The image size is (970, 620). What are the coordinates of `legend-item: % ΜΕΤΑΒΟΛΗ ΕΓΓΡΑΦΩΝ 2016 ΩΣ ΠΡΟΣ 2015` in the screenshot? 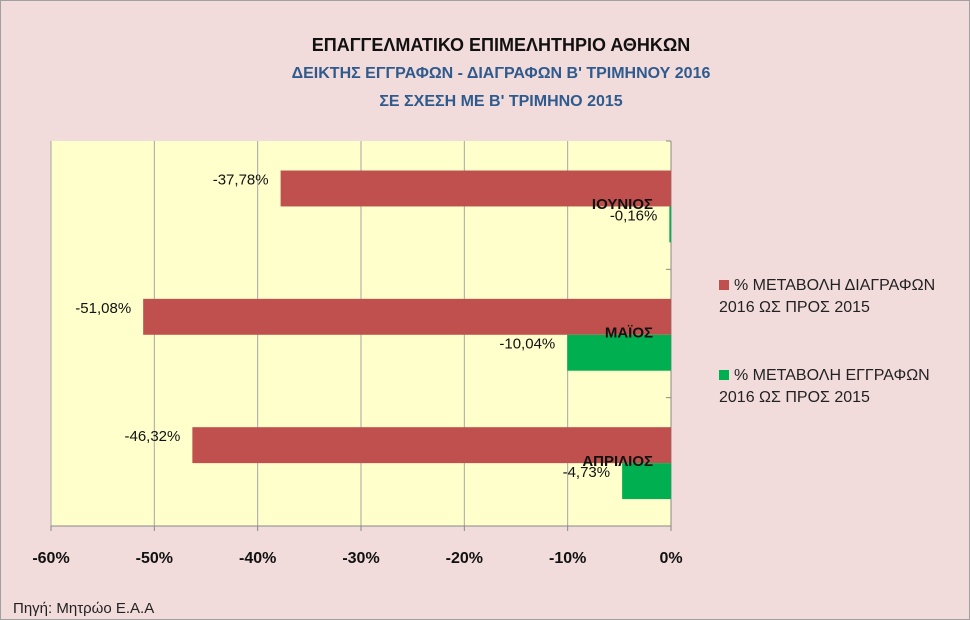 It's located at (844, 387).